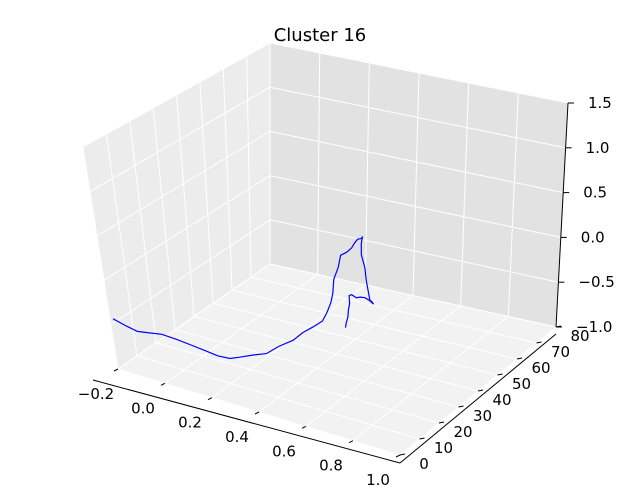  I want to click on y-tick-label: 10, so click(443, 448).